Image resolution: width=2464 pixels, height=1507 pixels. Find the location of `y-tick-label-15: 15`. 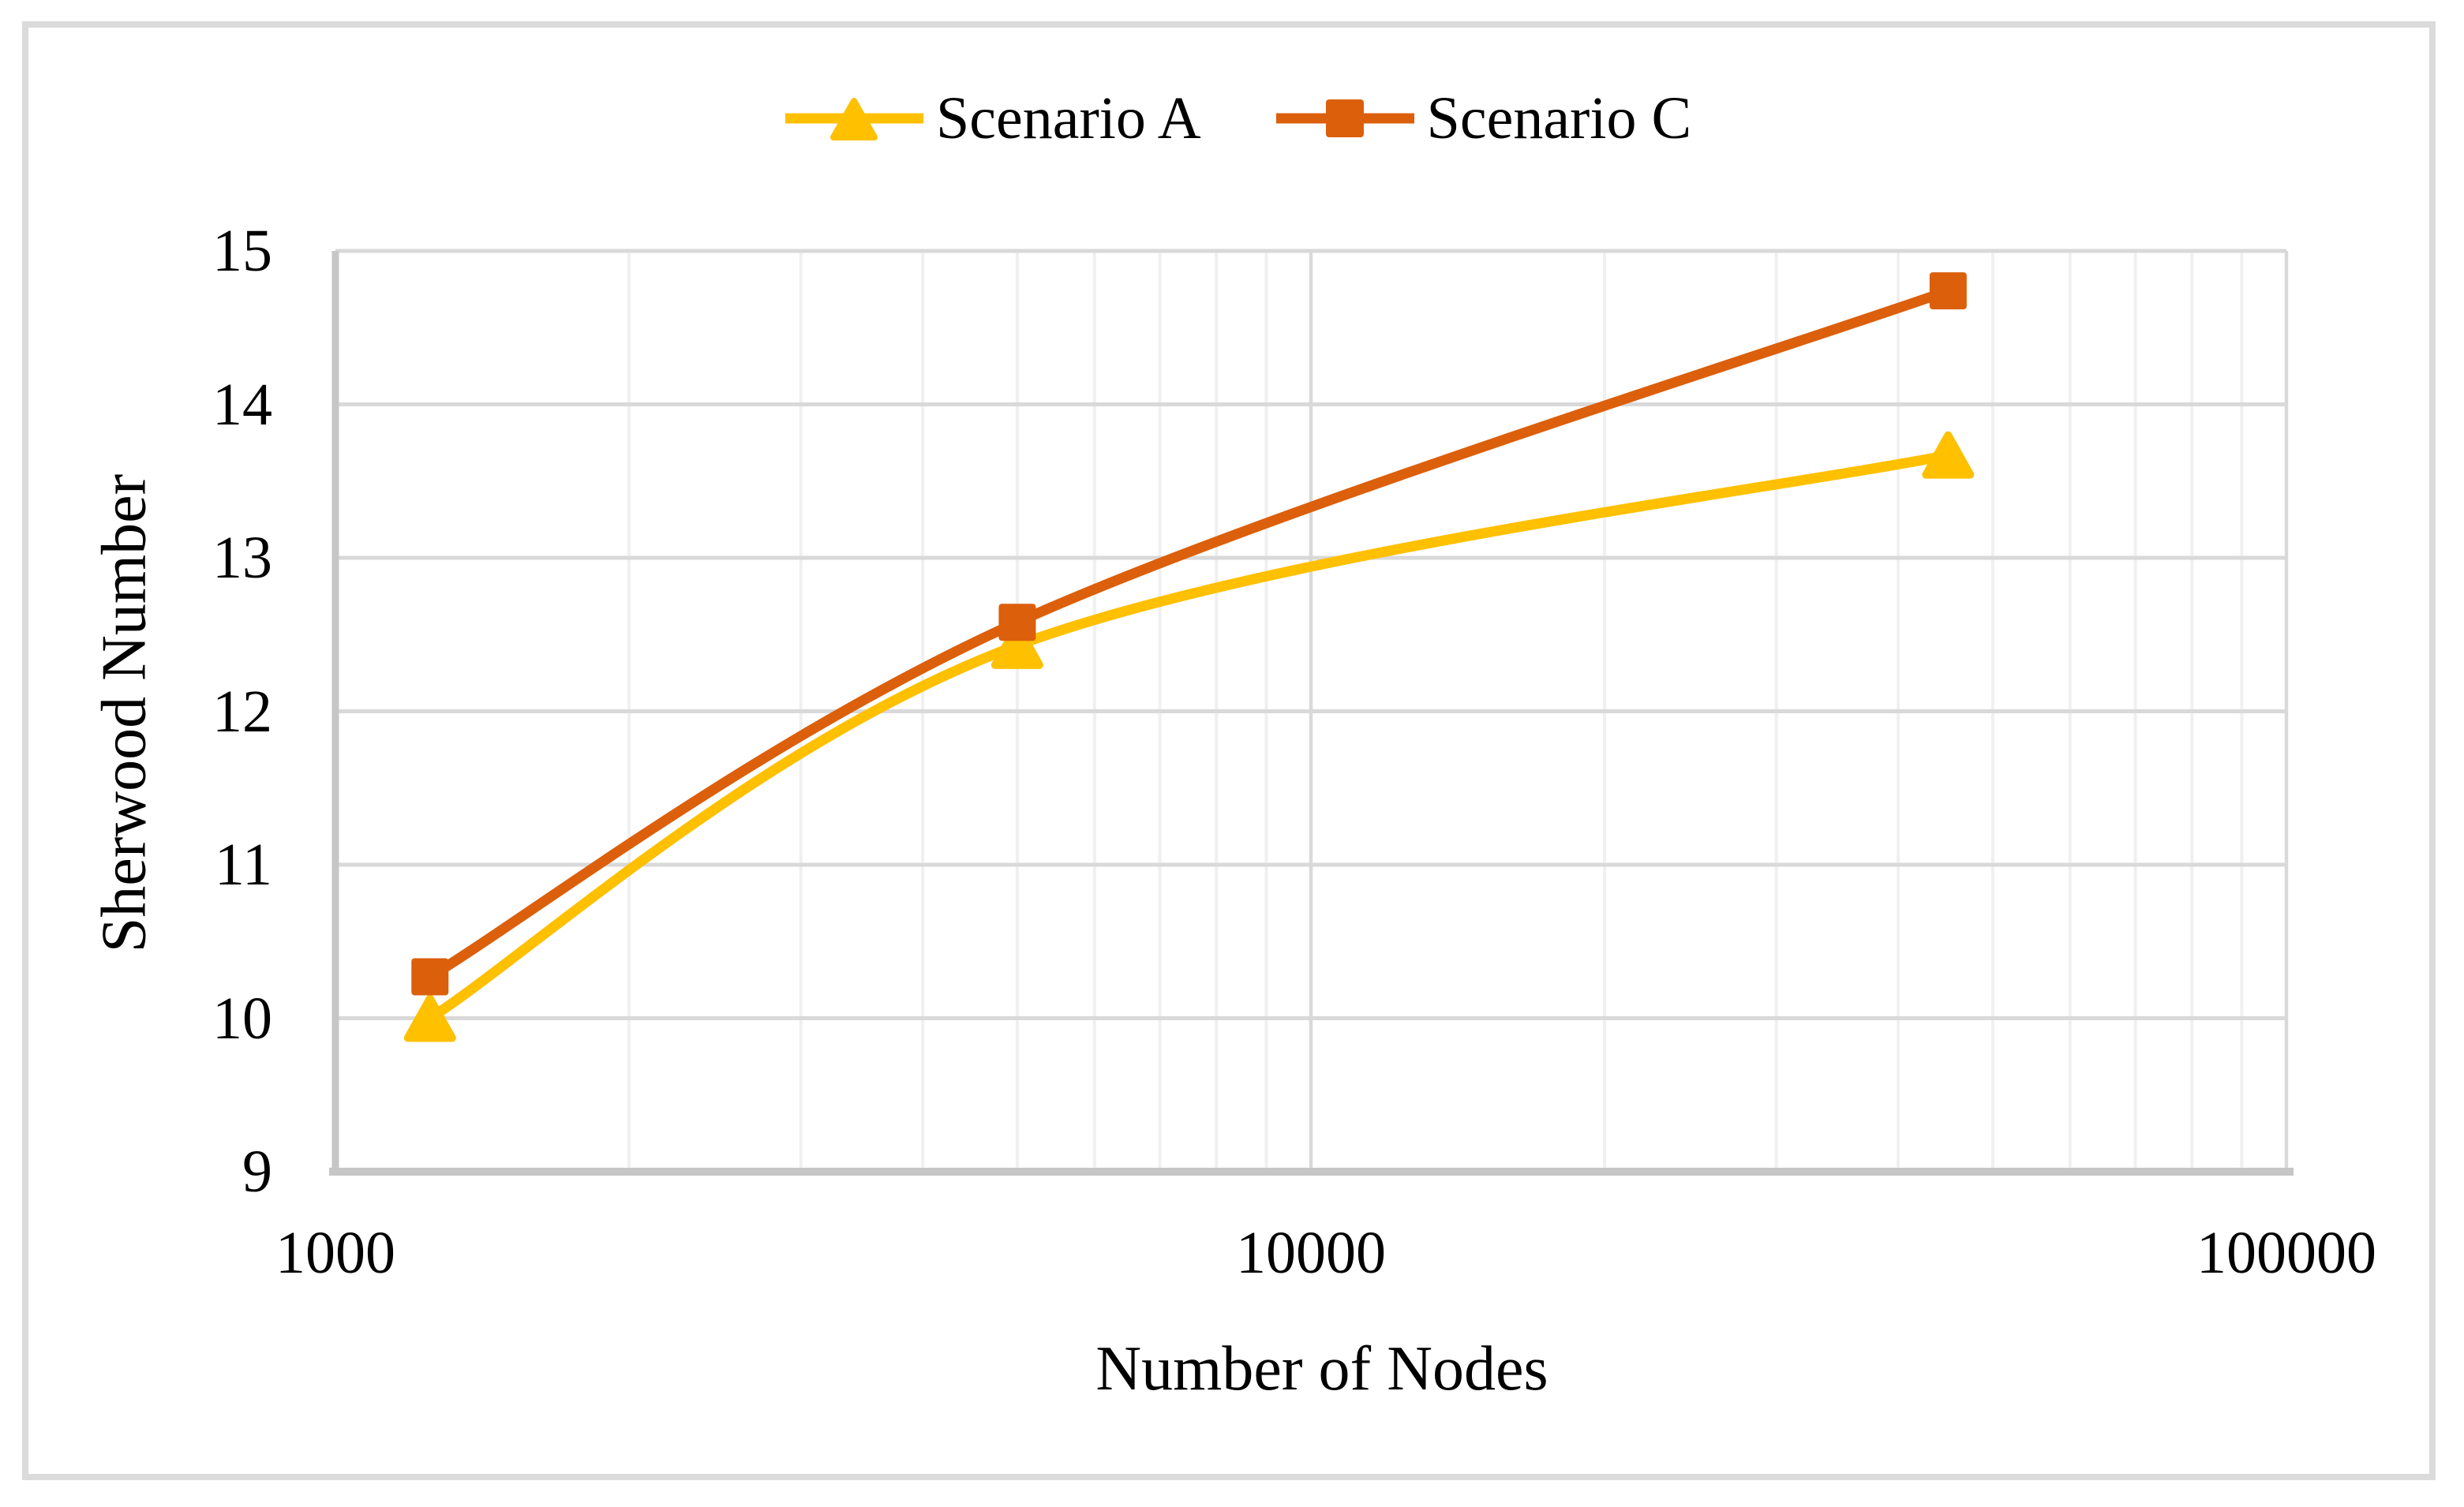

y-tick-label-15: 15 is located at coordinates (242, 251).